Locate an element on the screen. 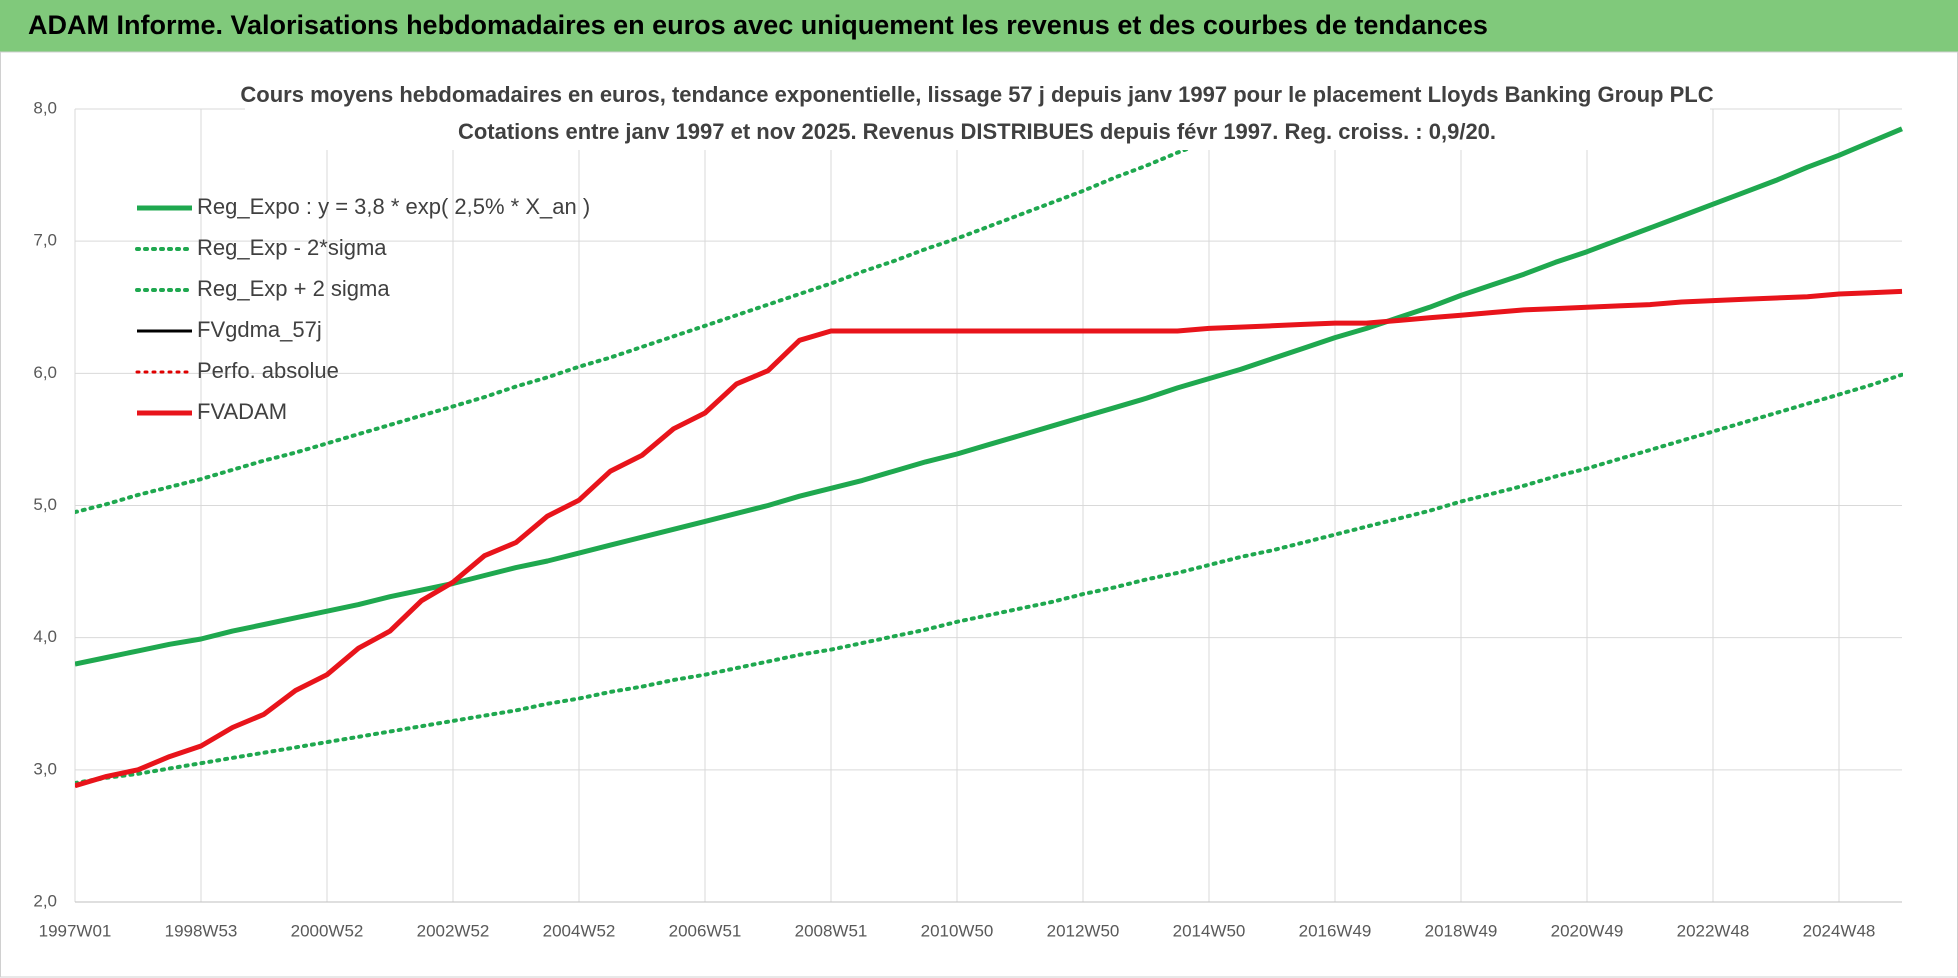  x-tick-label: 2000W52 is located at coordinates (327, 930).